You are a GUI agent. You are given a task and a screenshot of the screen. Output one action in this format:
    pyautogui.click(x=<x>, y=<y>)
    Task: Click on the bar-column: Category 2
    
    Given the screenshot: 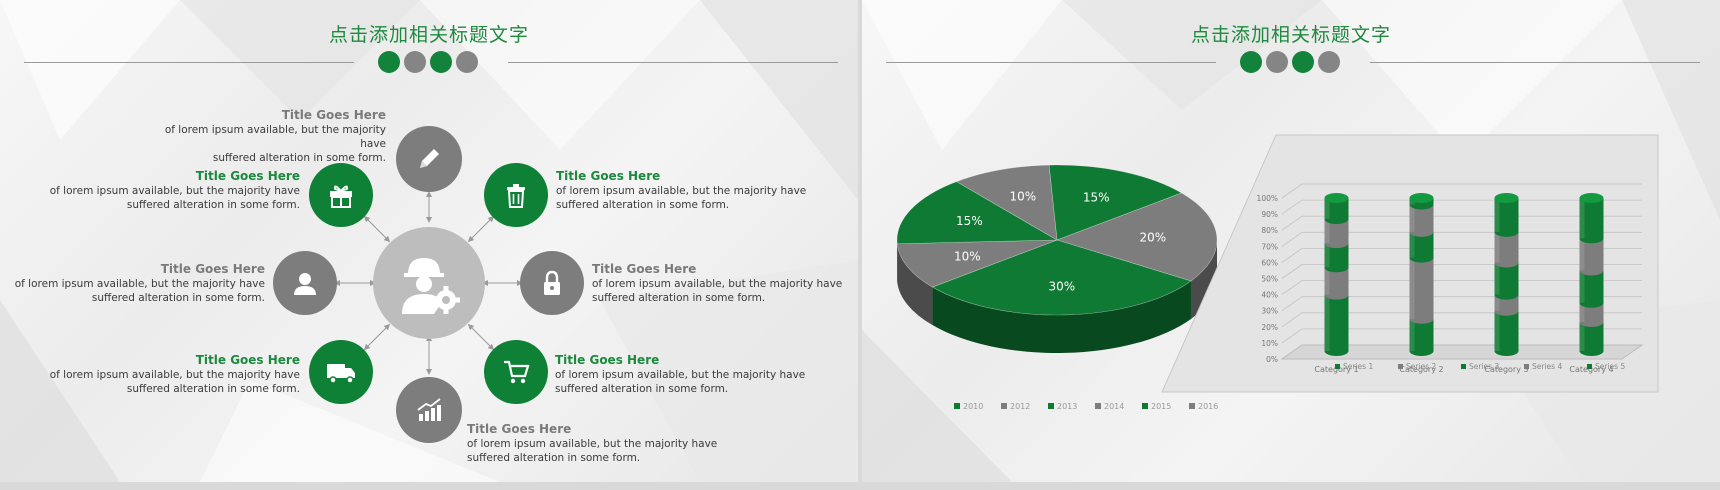 What is the action you would take?
    pyautogui.click(x=1421, y=283)
    